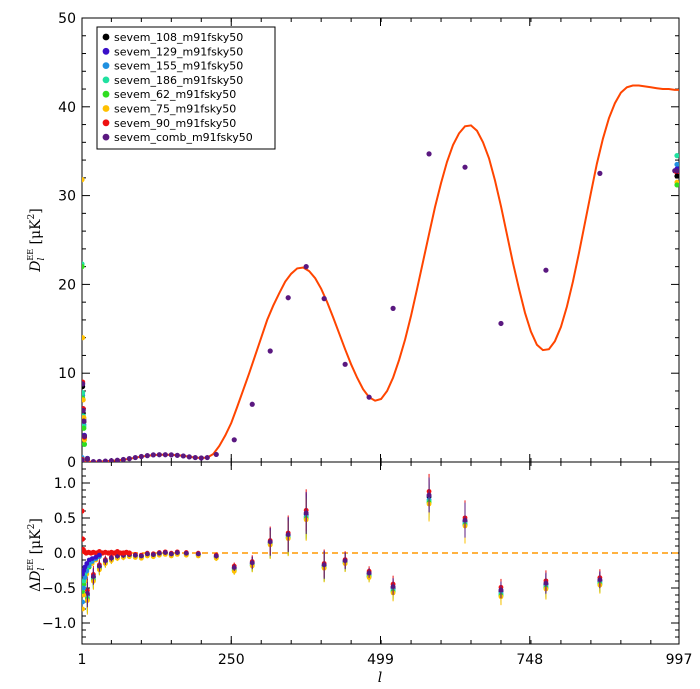  Describe the element at coordinates (65, 519) in the screenshot. I see `y-tick-label: 0.5` at that location.